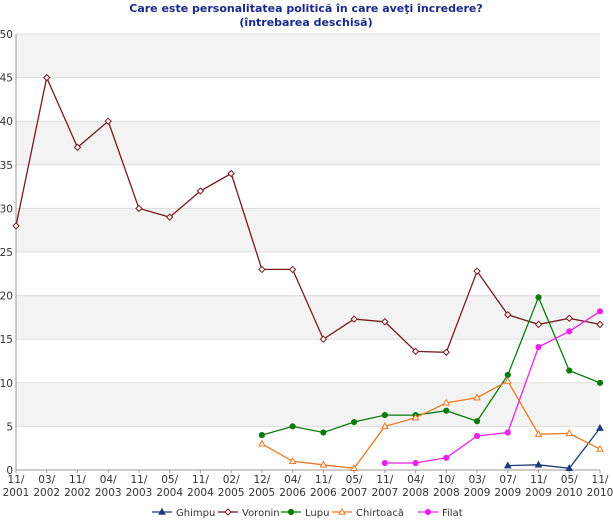  I want to click on y-tick-label: 0, so click(9, 471).